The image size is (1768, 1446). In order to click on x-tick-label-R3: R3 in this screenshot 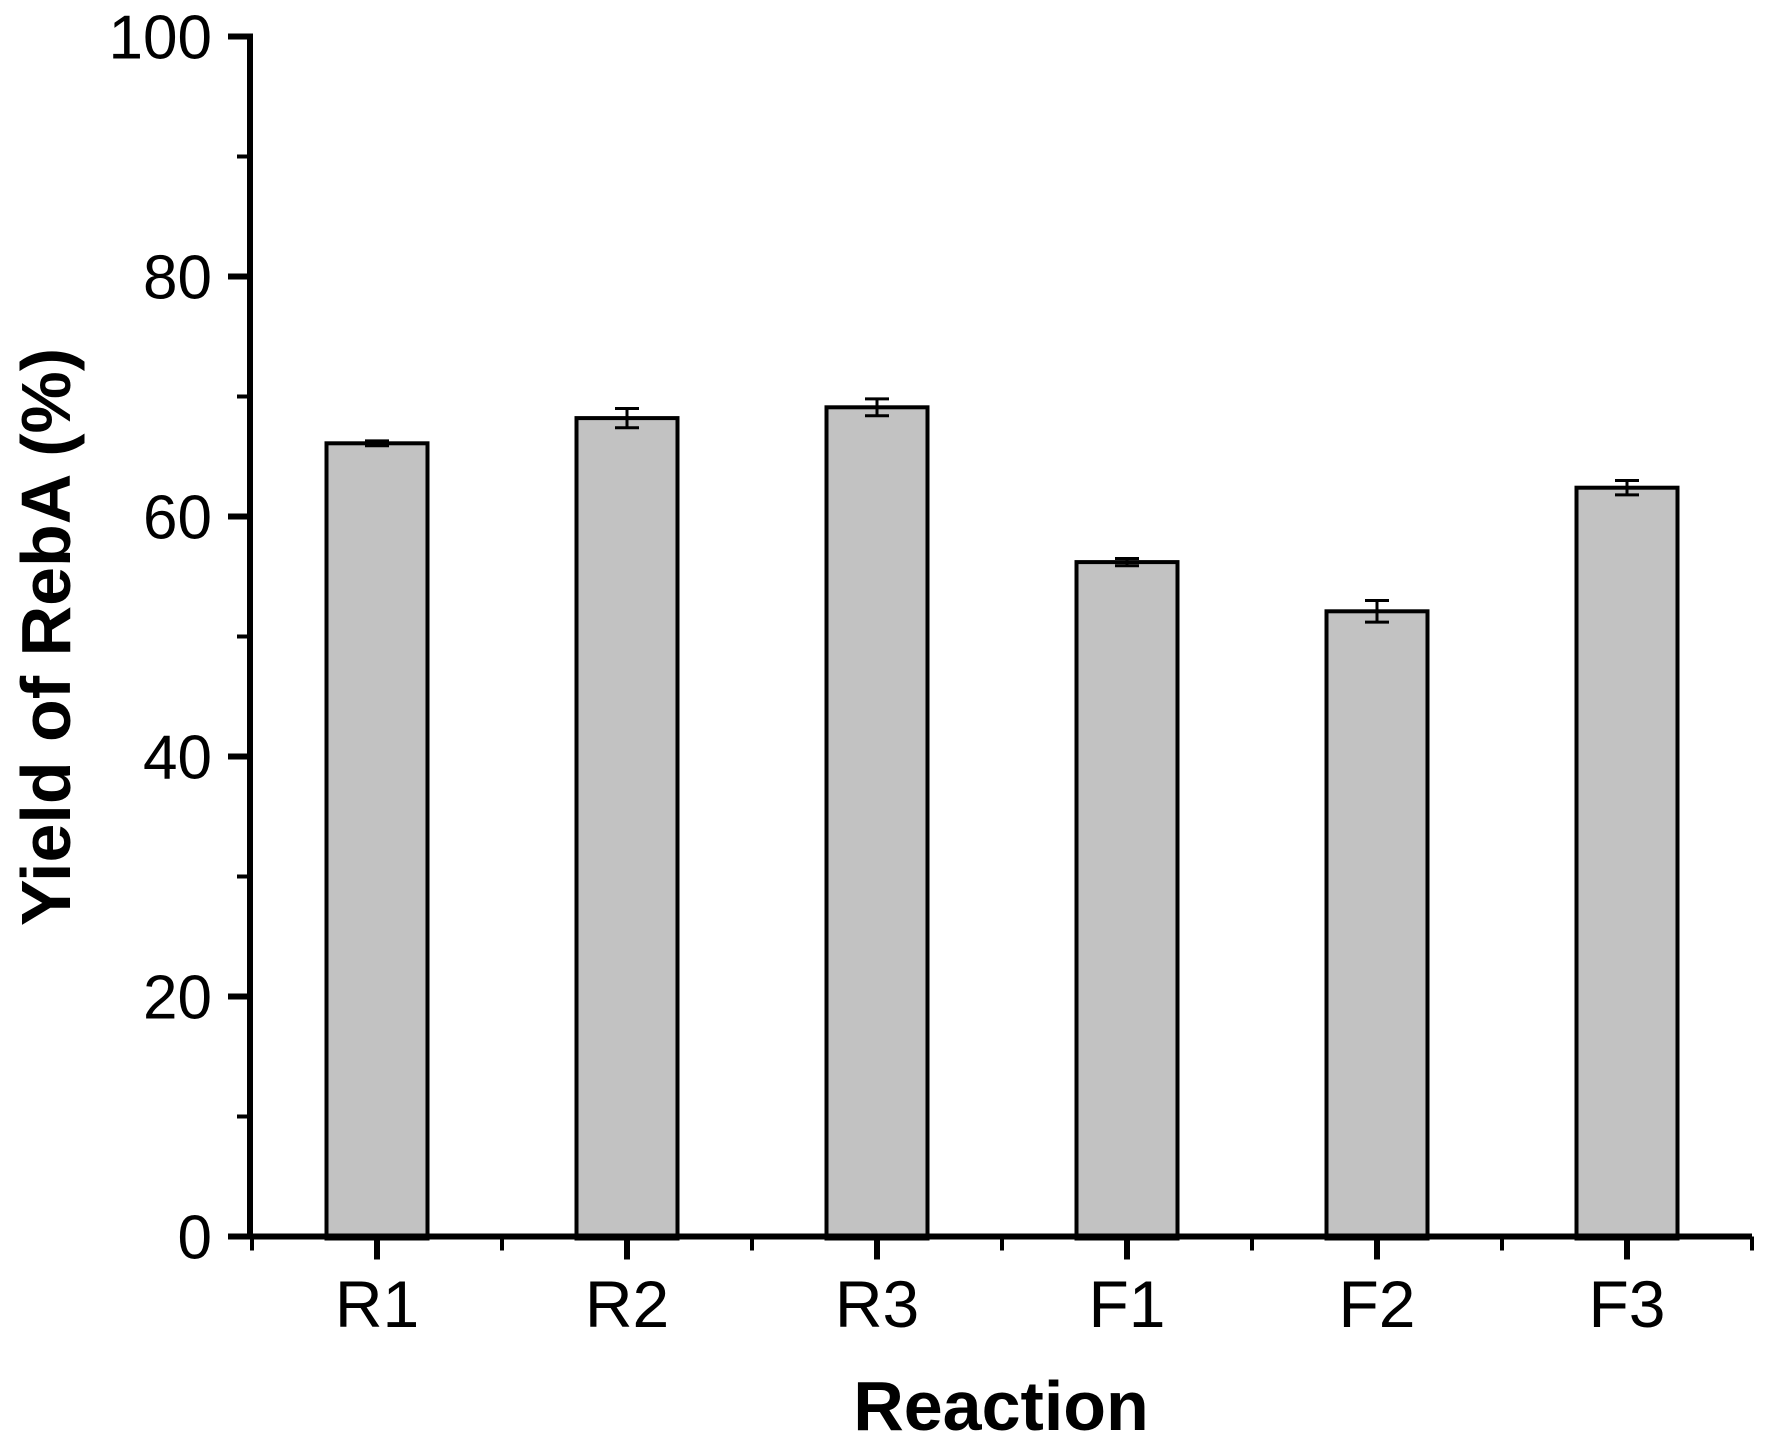, I will do `click(877, 1304)`.